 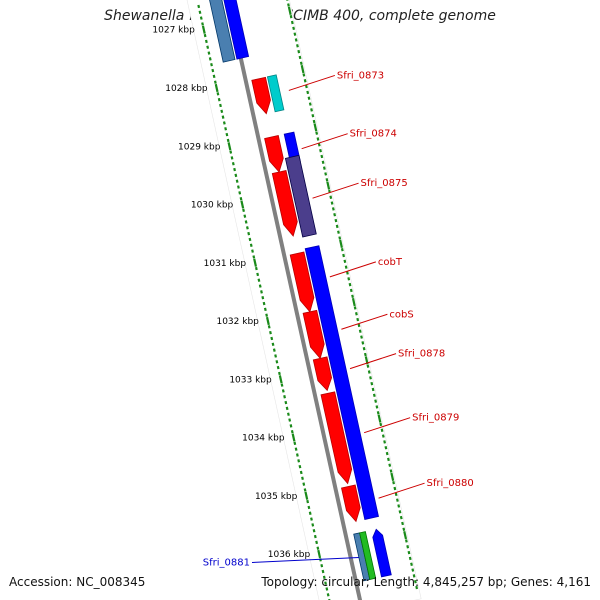 What do you see at coordinates (226, 563) in the screenshot?
I see `gene-label: Sfri_0881` at bounding box center [226, 563].